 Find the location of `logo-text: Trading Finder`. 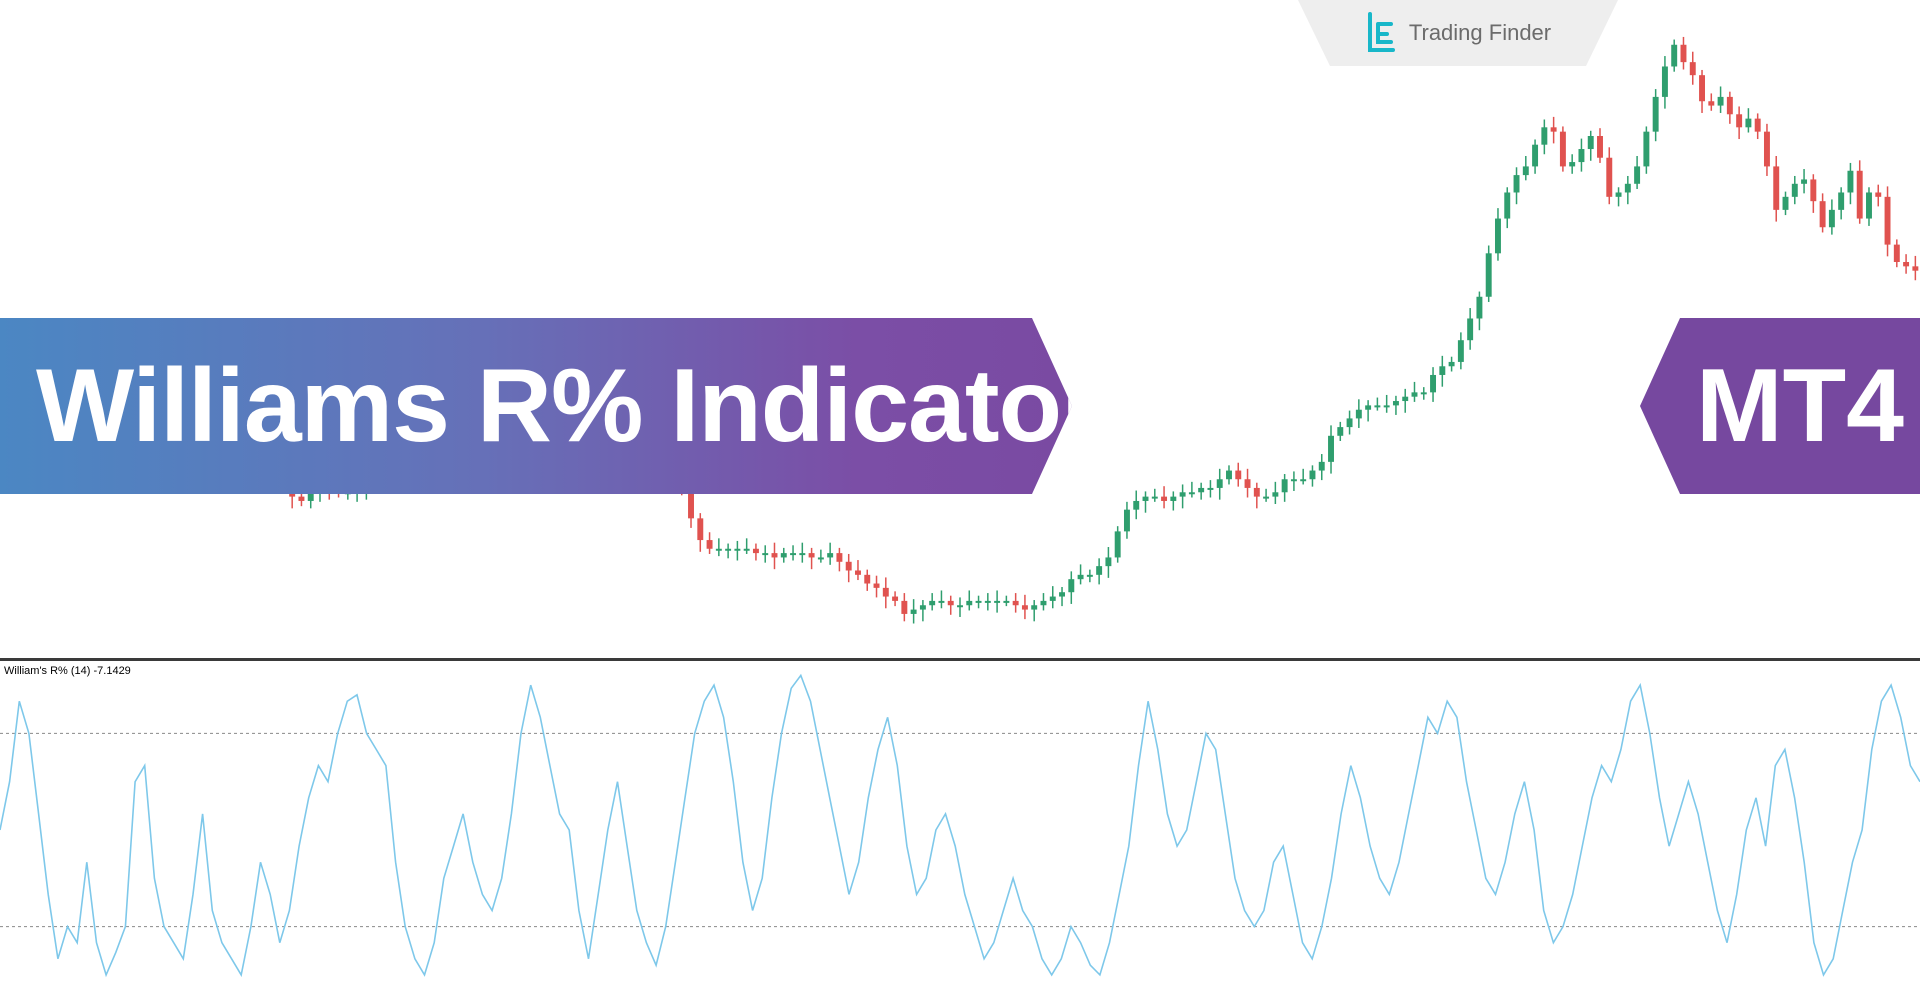

logo-text: Trading Finder is located at coordinates (1480, 32).